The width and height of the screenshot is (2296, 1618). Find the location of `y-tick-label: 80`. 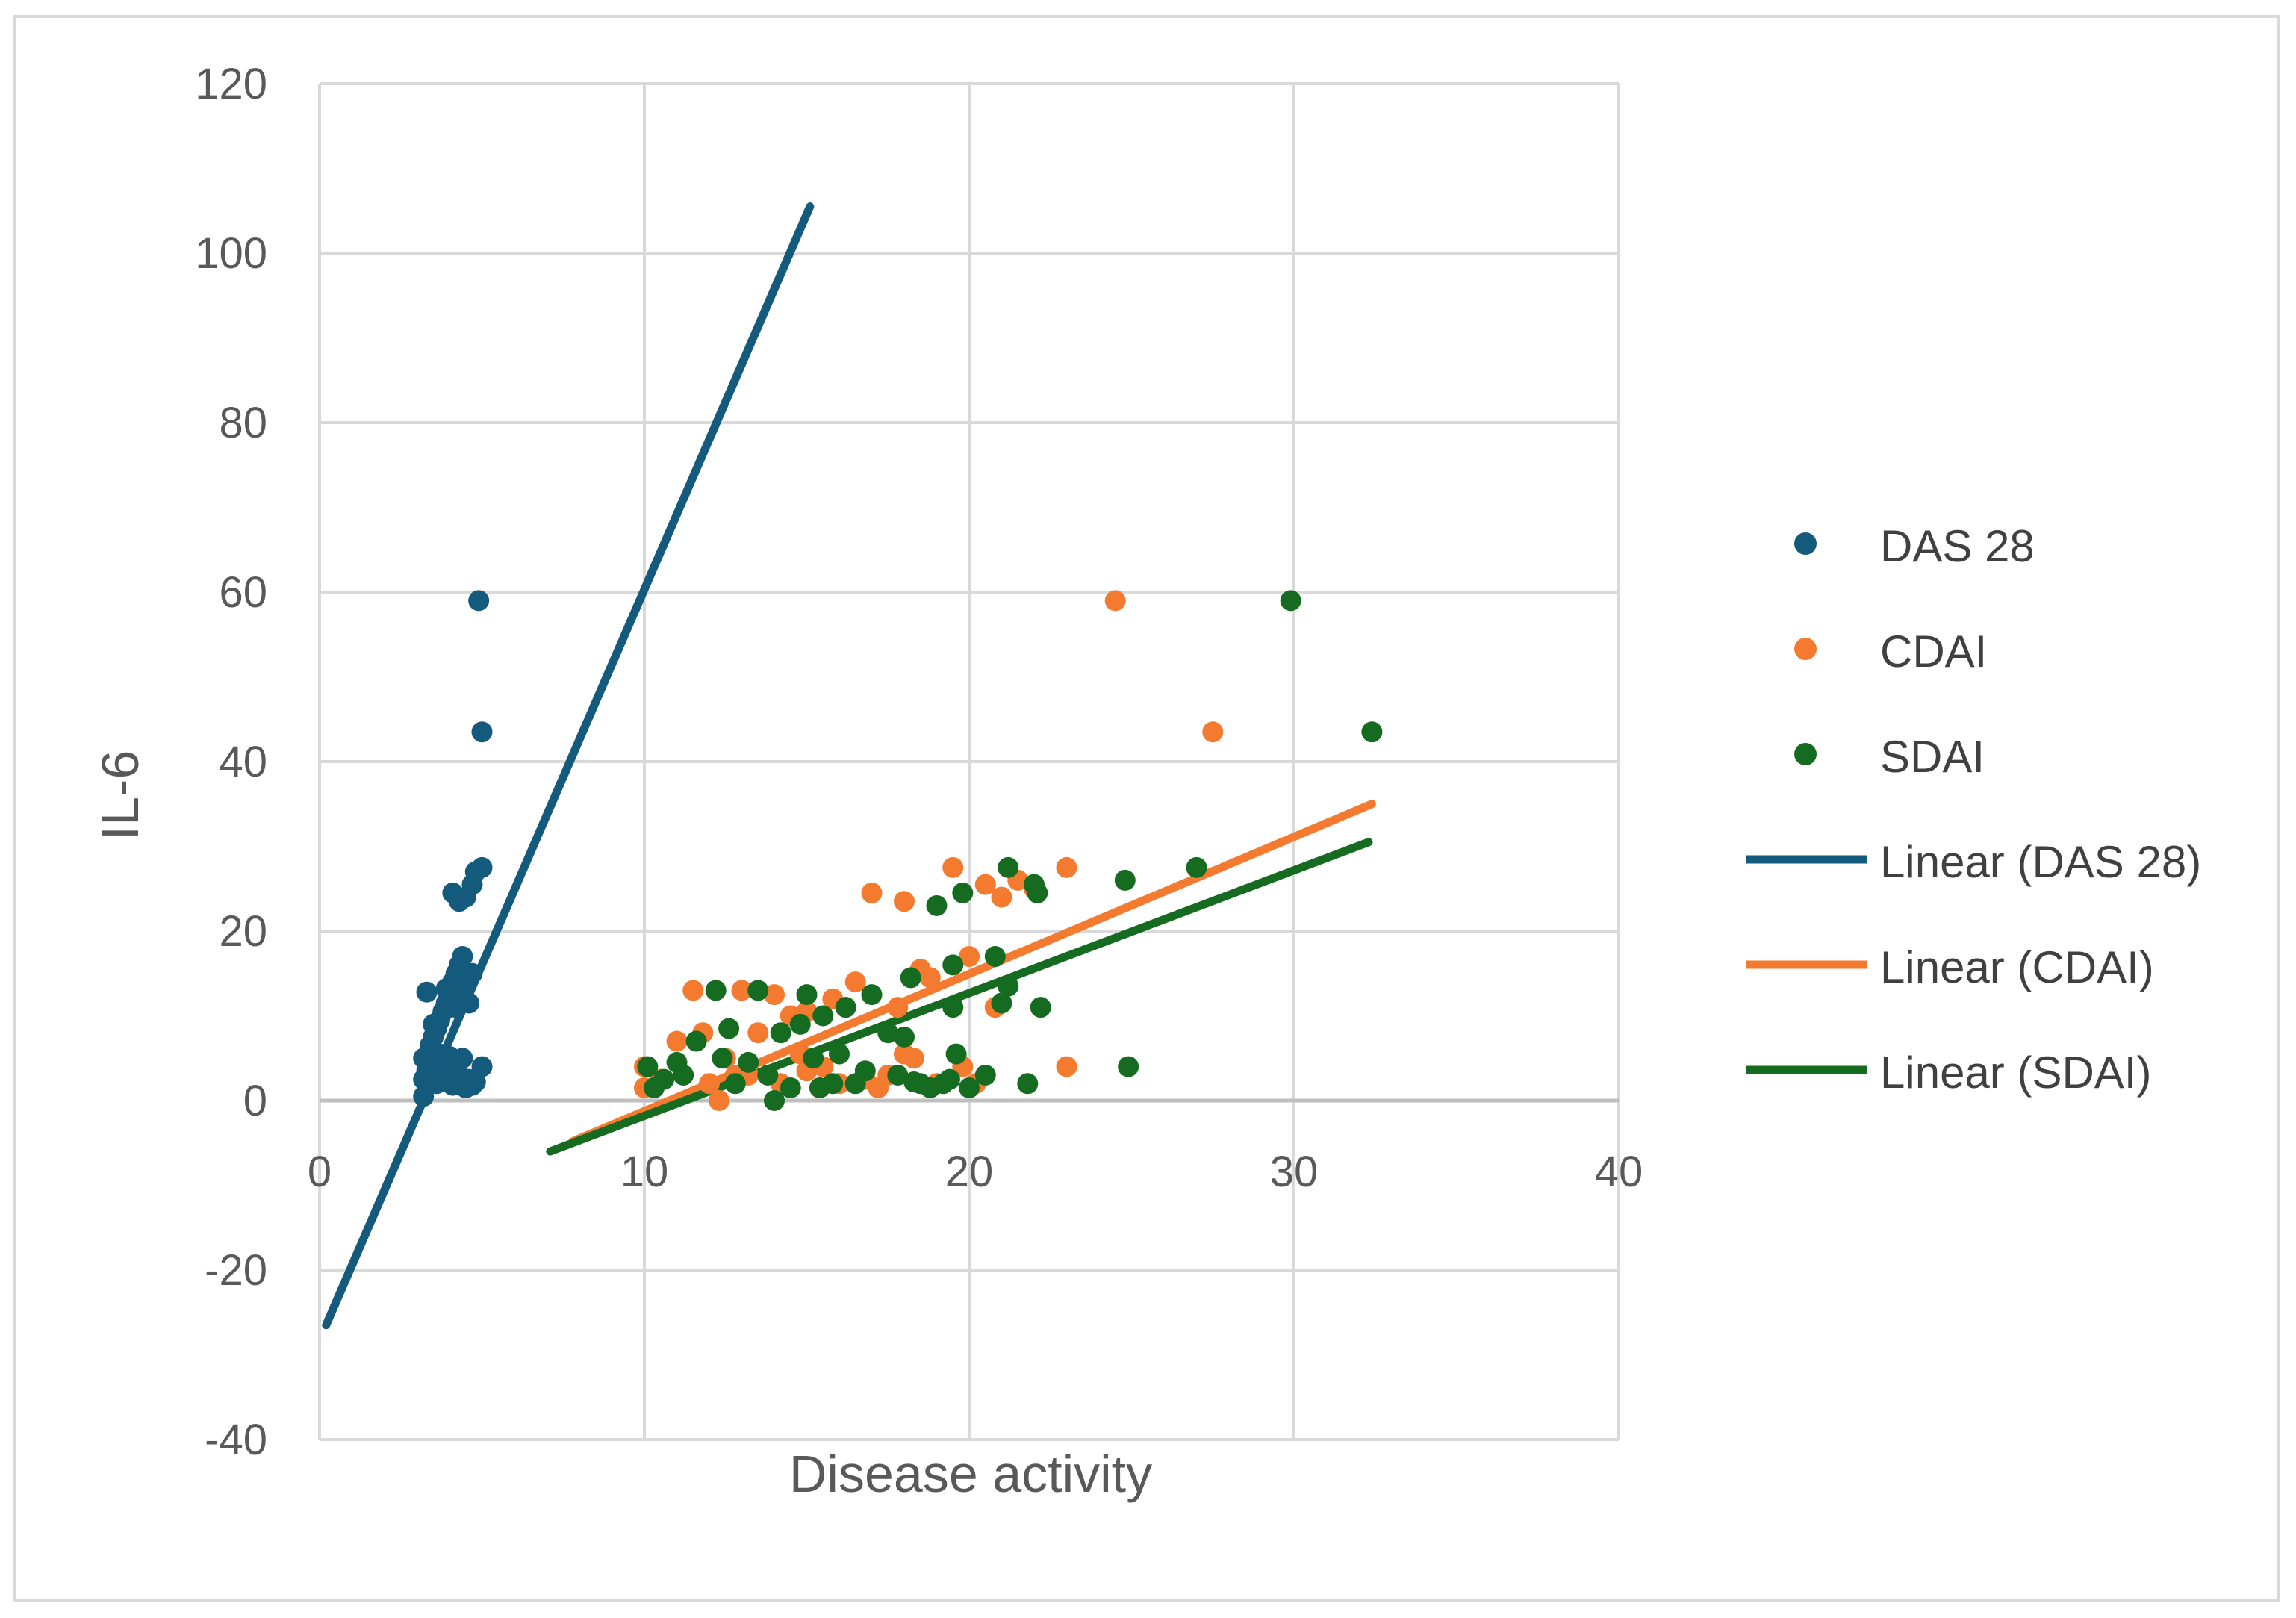

y-tick-label: 80 is located at coordinates (243, 423).